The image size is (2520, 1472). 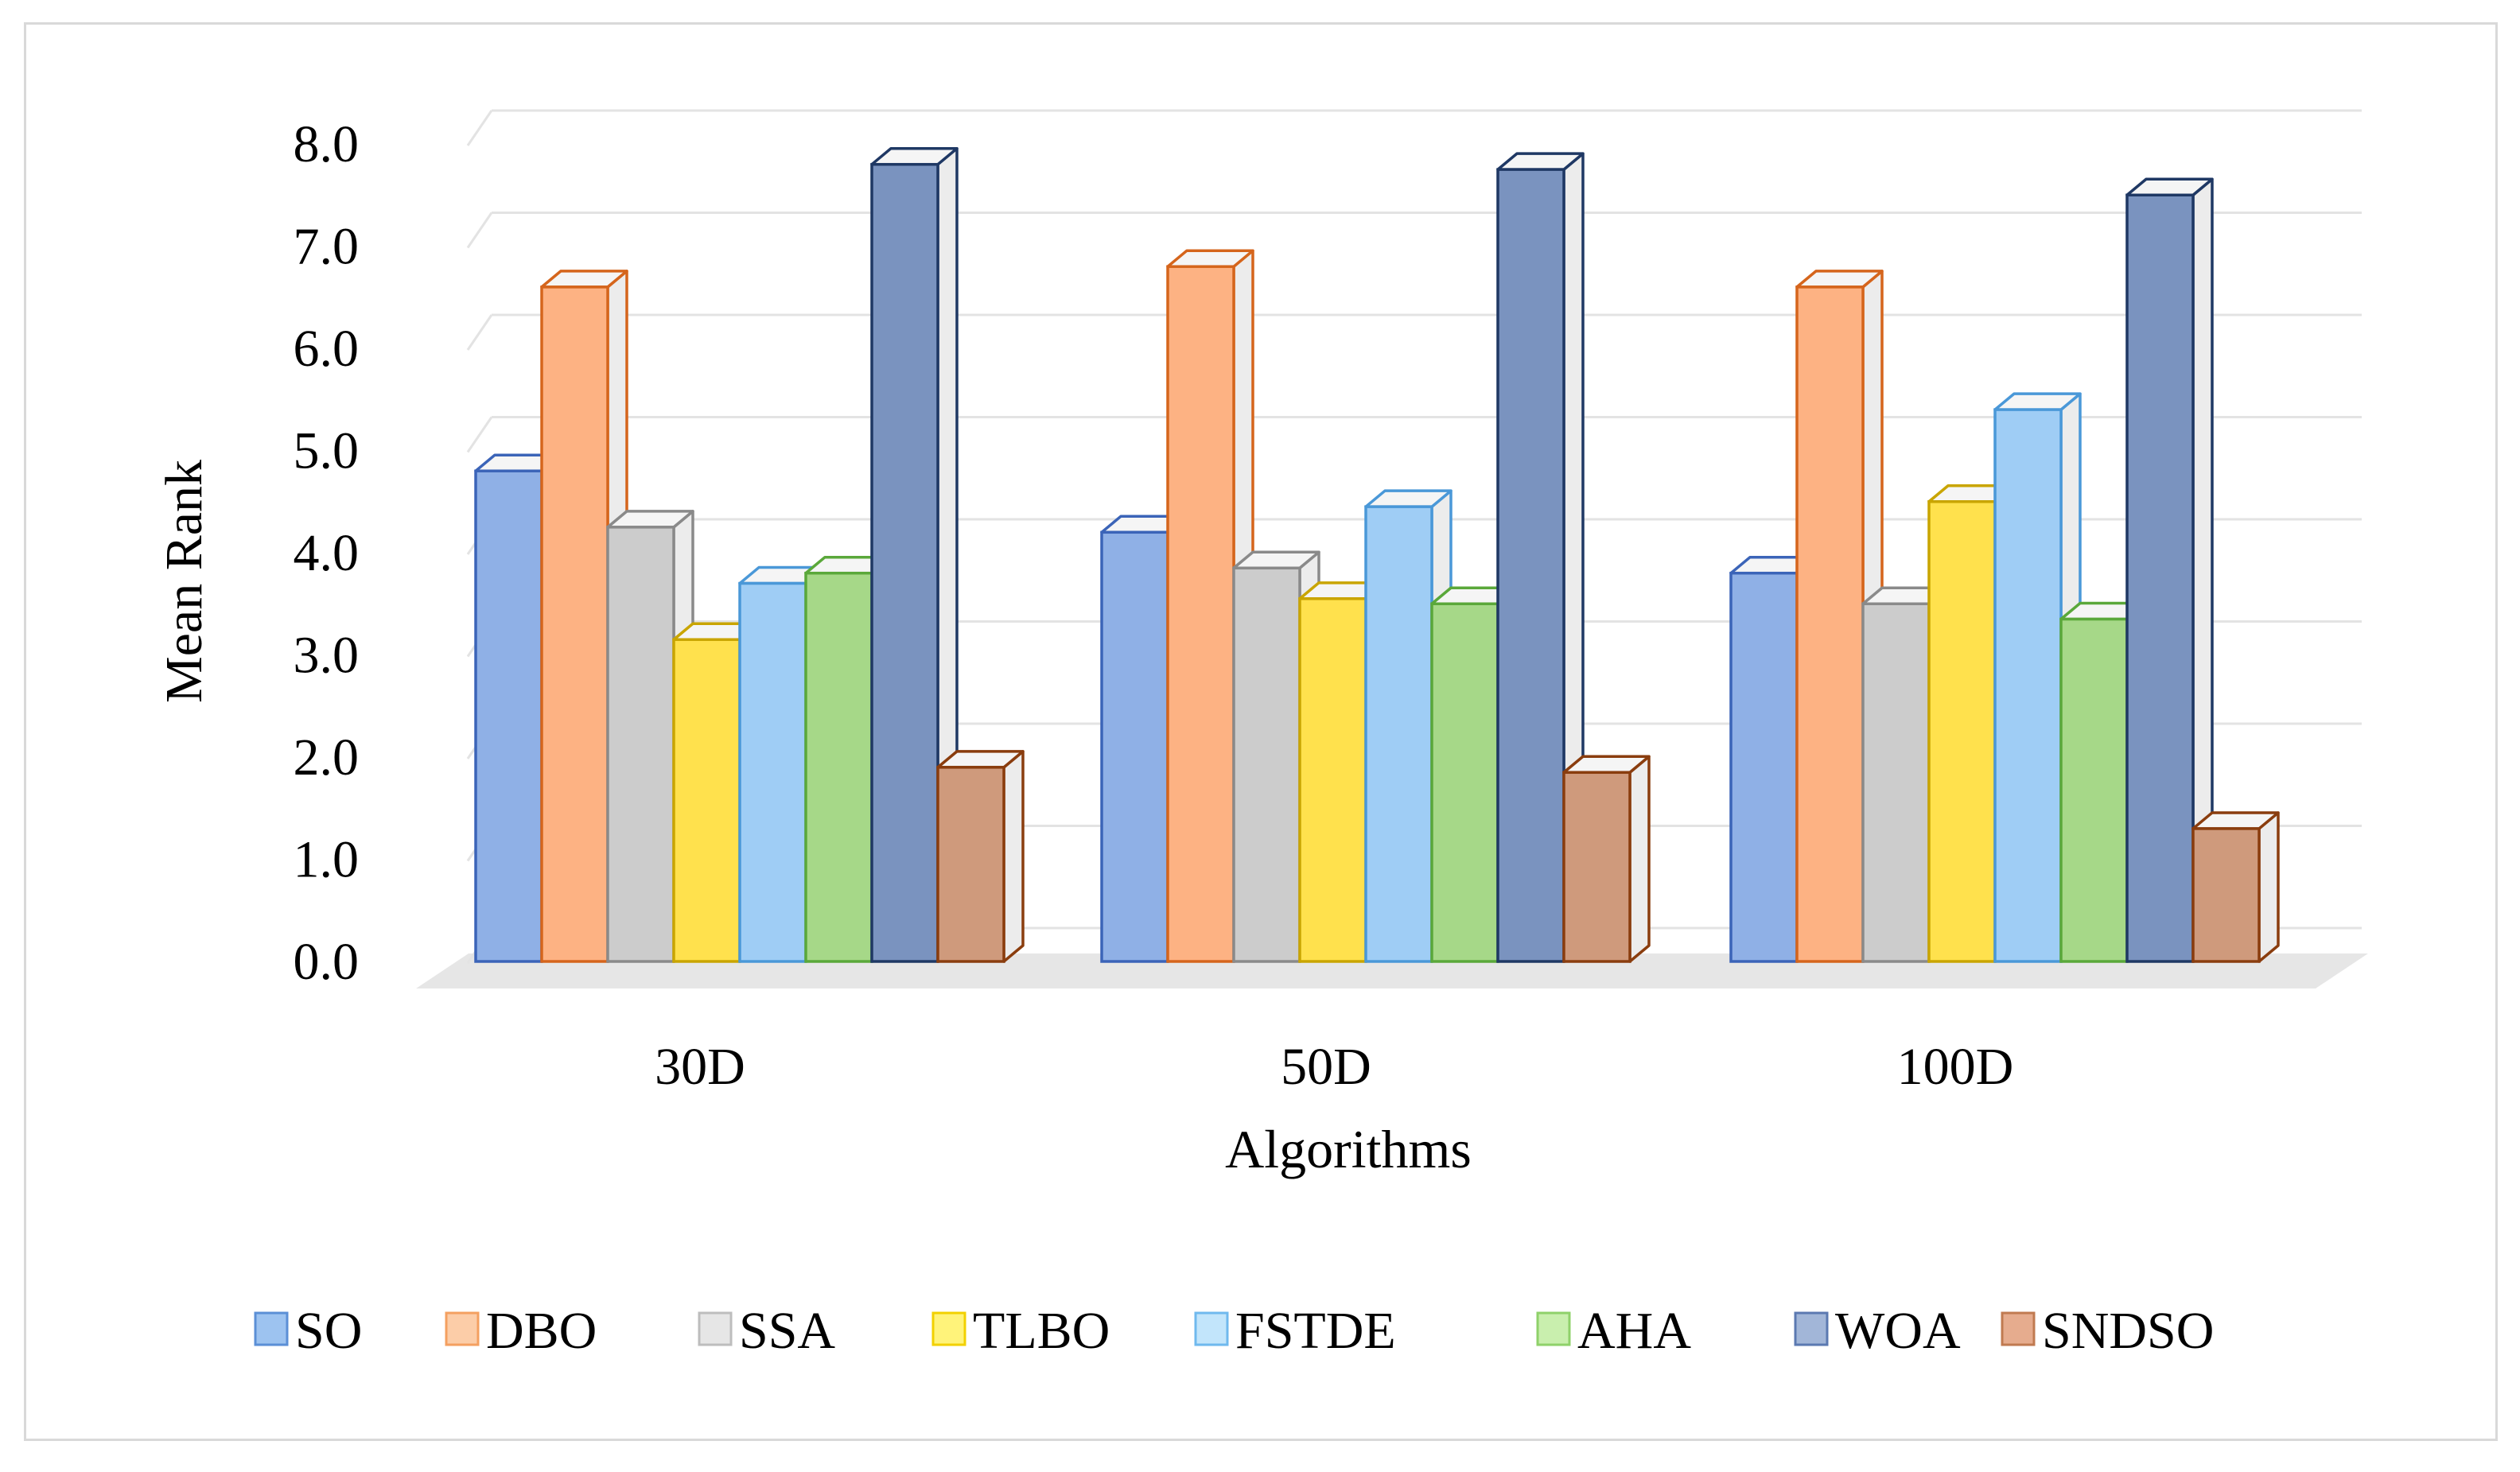 I want to click on legend-item-fstde: FSTDE, so click(x=1295, y=1331).